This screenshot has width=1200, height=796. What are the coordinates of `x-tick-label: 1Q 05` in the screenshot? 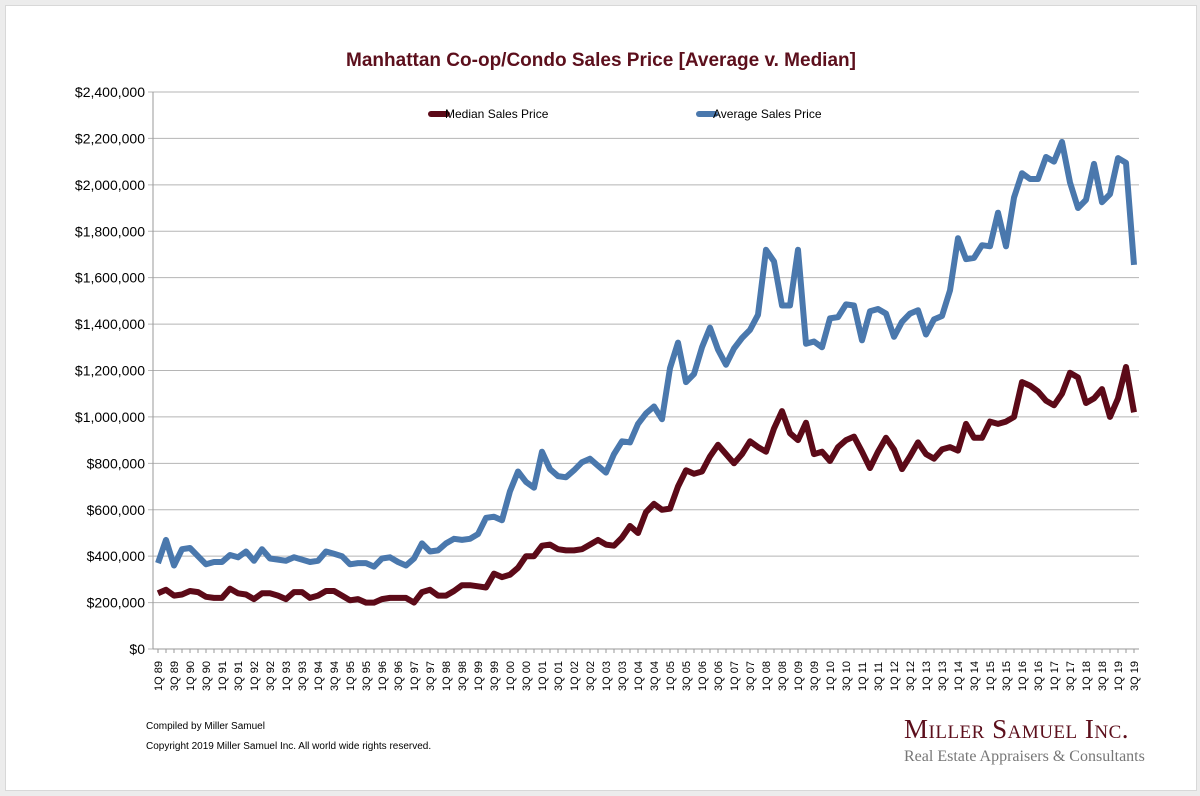 It's located at (671, 676).